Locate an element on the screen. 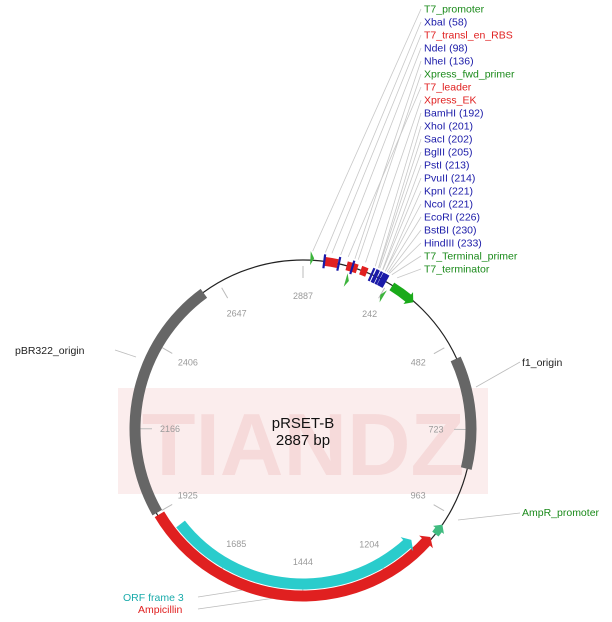 This screenshot has height=622, width=612. feature-arrow-t7-terminal-primer is located at coordinates (383, 296).